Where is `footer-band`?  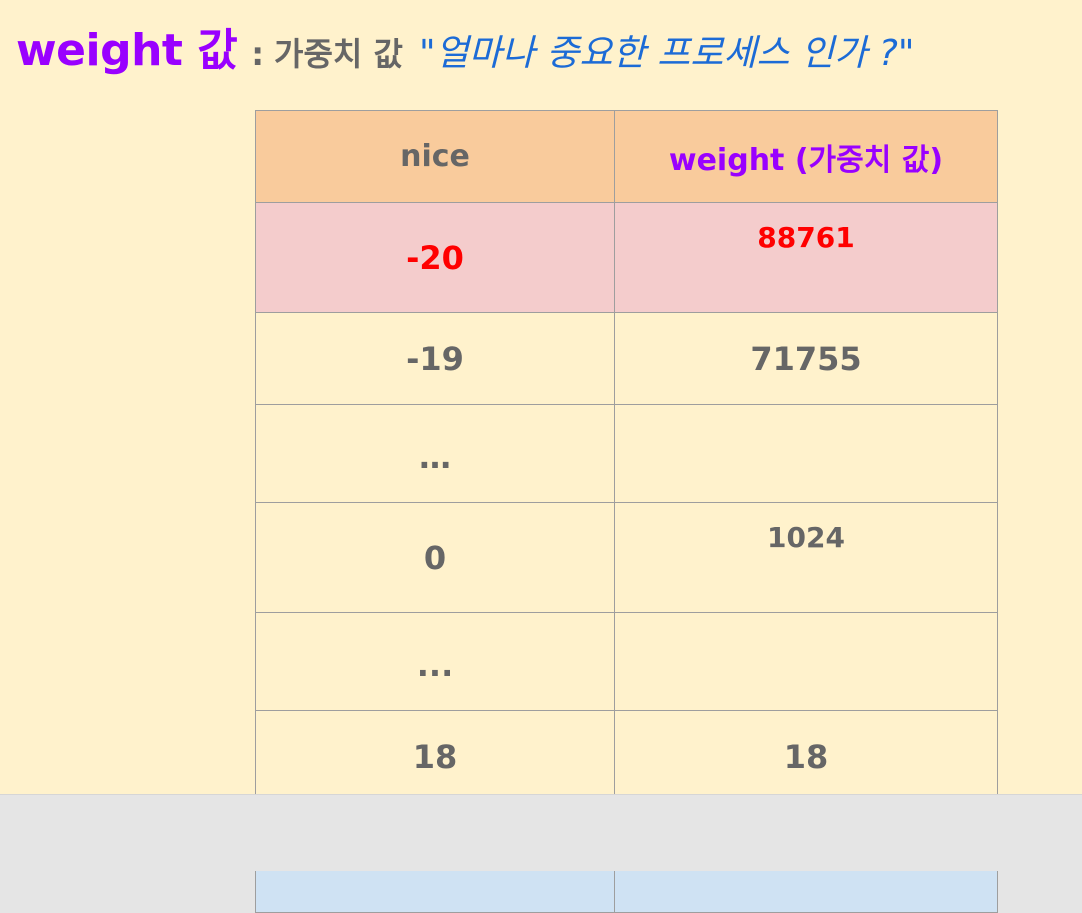
footer-band is located at coordinates (541, 832).